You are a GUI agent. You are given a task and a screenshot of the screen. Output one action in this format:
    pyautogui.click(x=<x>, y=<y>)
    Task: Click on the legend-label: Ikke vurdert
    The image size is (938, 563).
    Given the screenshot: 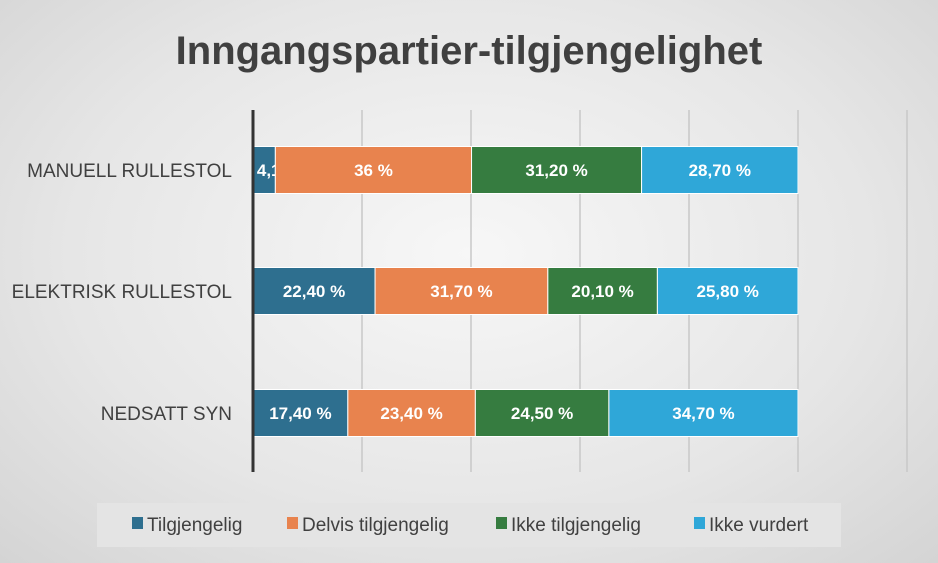 What is the action you would take?
    pyautogui.click(x=759, y=525)
    